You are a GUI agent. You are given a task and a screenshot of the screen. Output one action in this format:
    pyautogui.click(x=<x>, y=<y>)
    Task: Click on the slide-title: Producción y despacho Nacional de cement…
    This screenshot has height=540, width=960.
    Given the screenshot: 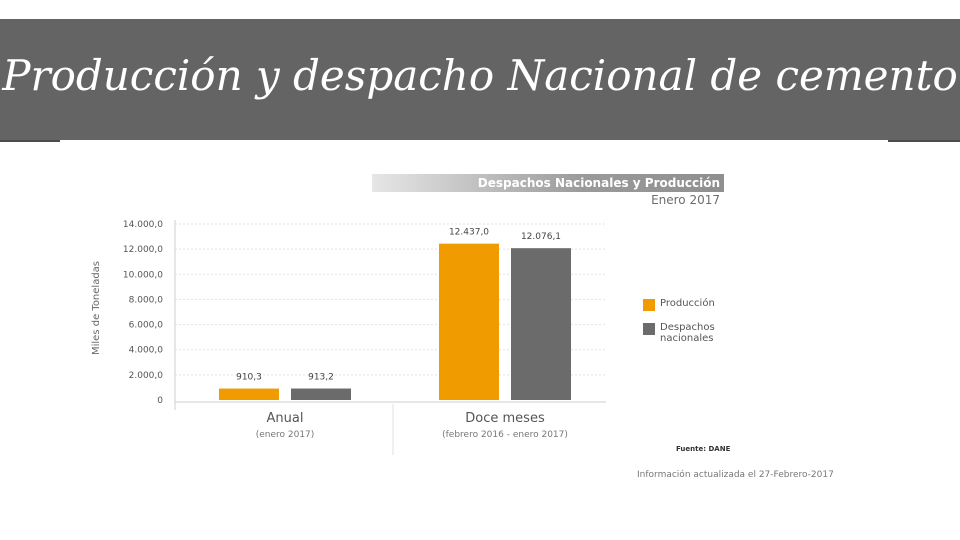 What is the action you would take?
    pyautogui.click(x=480, y=75)
    